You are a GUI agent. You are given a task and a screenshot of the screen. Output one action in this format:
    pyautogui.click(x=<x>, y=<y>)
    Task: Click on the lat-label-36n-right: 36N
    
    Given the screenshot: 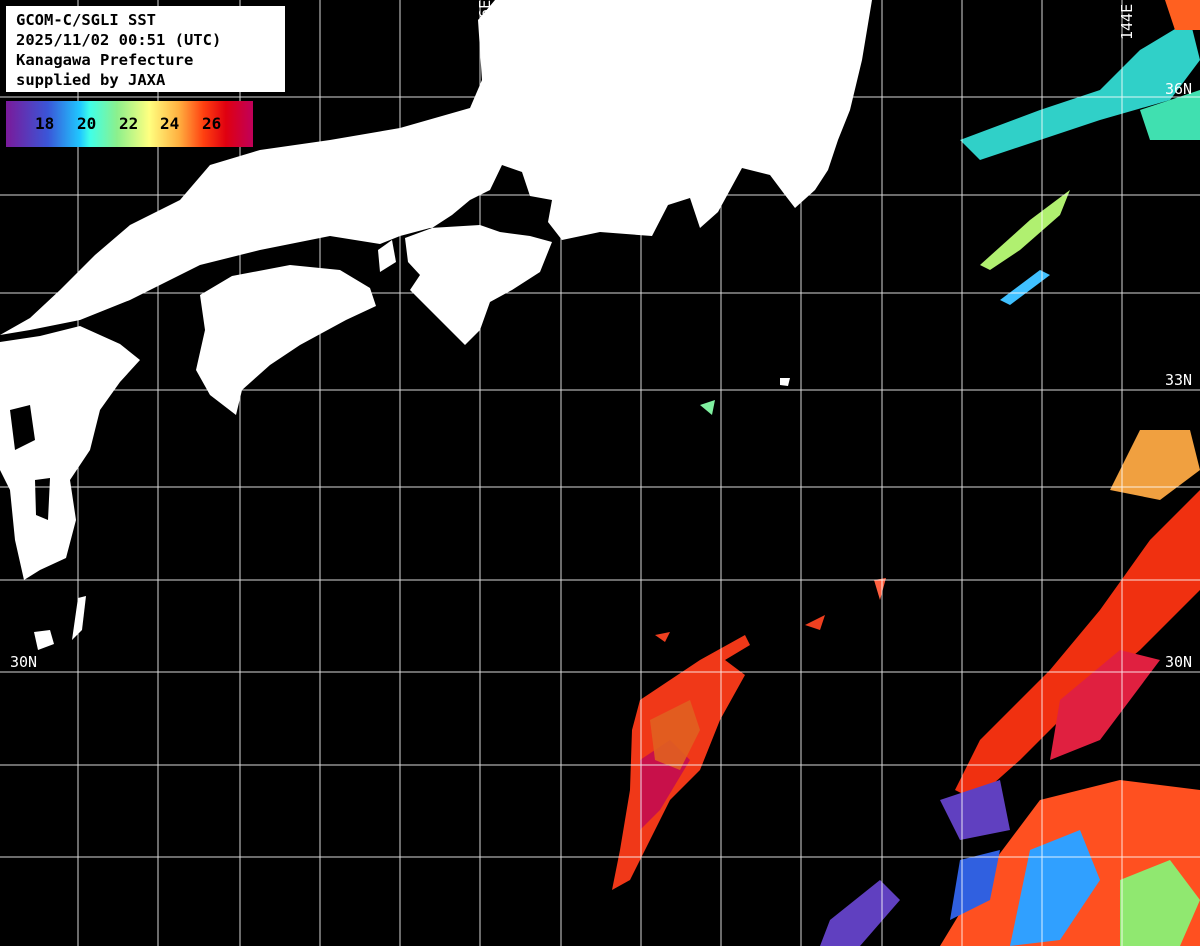 What is the action you would take?
    pyautogui.click(x=1179, y=89)
    